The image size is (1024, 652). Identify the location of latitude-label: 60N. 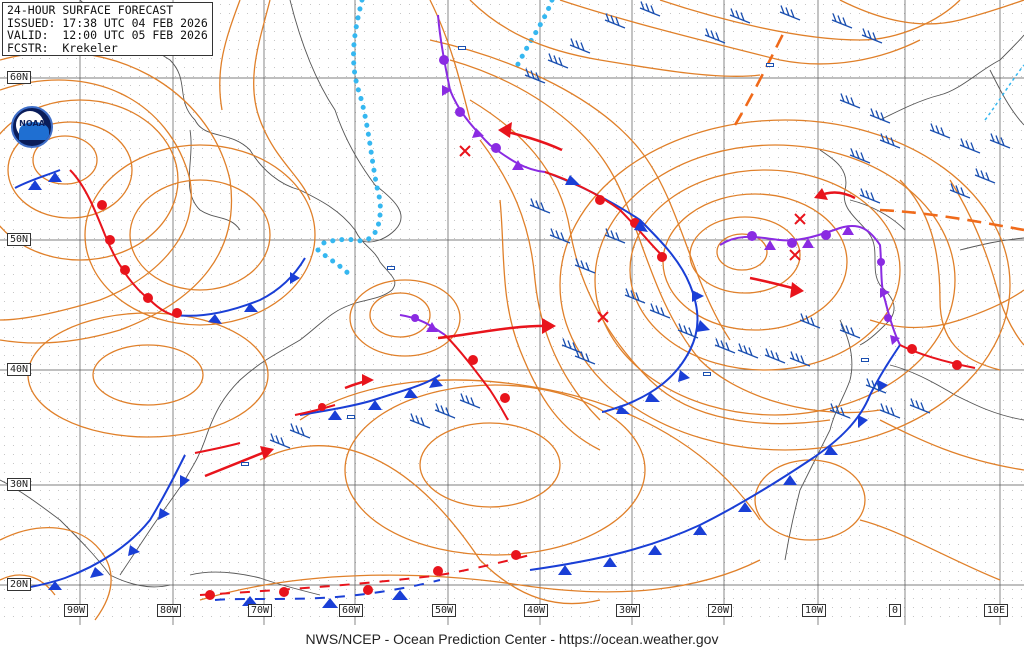
(19, 77).